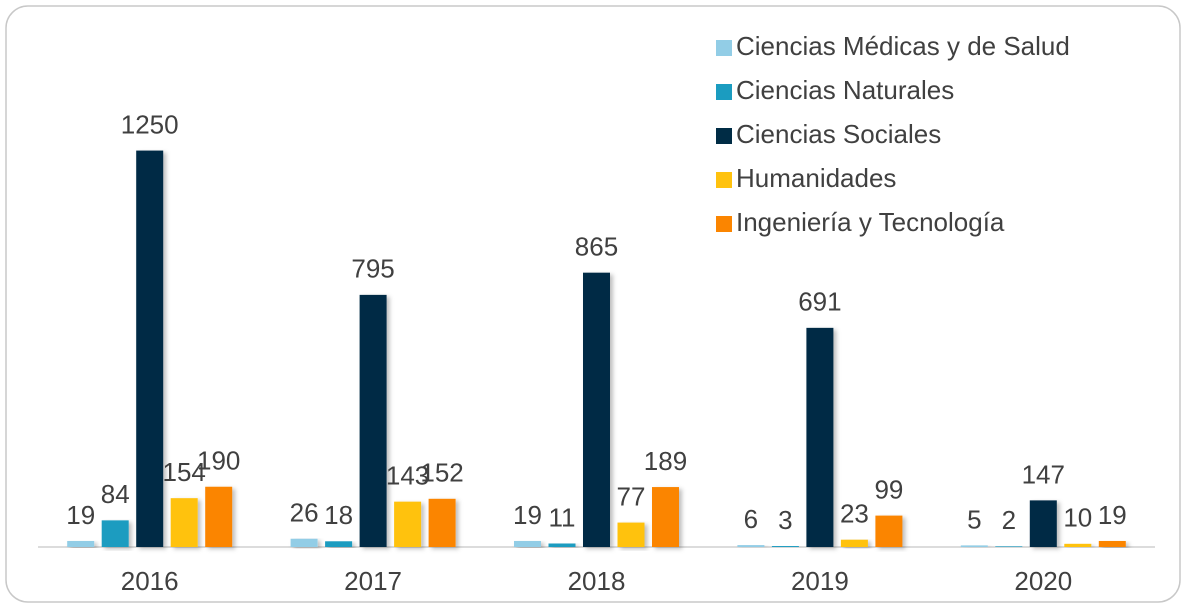 The height and width of the screenshot is (613, 1186). What do you see at coordinates (562, 517) in the screenshot?
I see `data-label: 11` at bounding box center [562, 517].